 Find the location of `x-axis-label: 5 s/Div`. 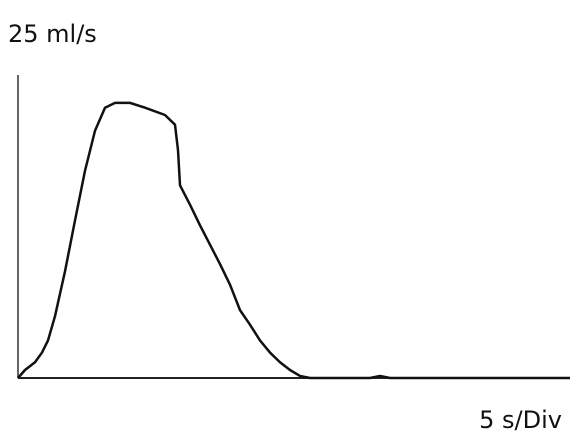

x-axis-label: 5 s/Div is located at coordinates (520, 420).